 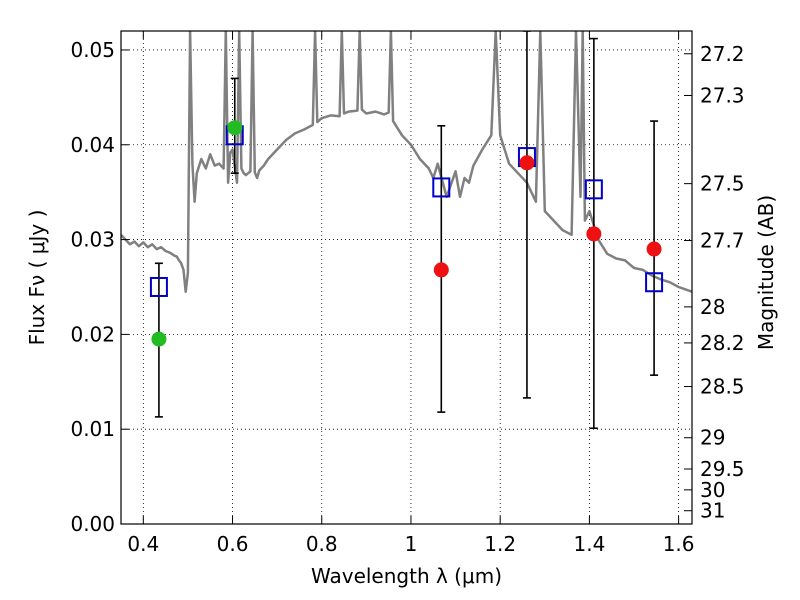 What do you see at coordinates (712, 490) in the screenshot?
I see `magnitude-tick-label: 30` at bounding box center [712, 490].